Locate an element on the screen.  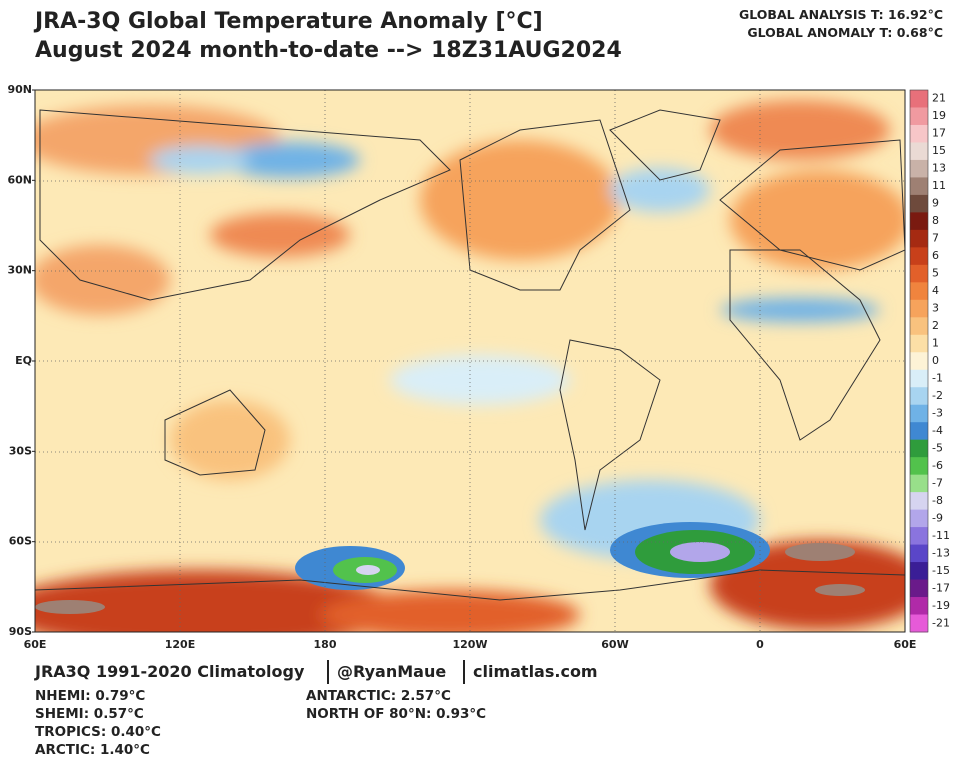
lat-label: 30N is located at coordinates (19, 270).